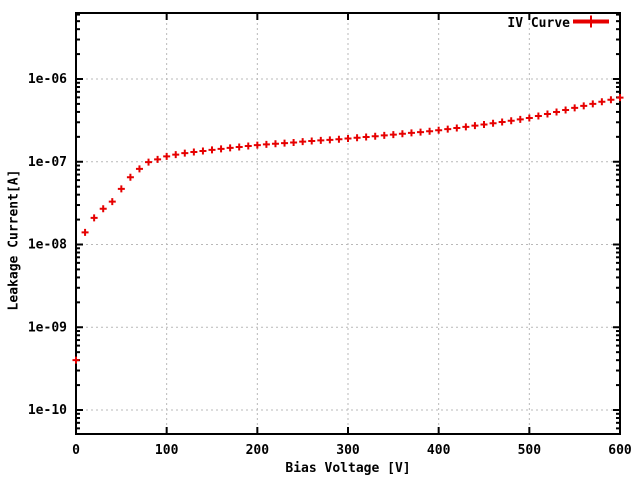 The height and width of the screenshot is (480, 640). I want to click on legend-label: IV Curve, so click(538, 23).